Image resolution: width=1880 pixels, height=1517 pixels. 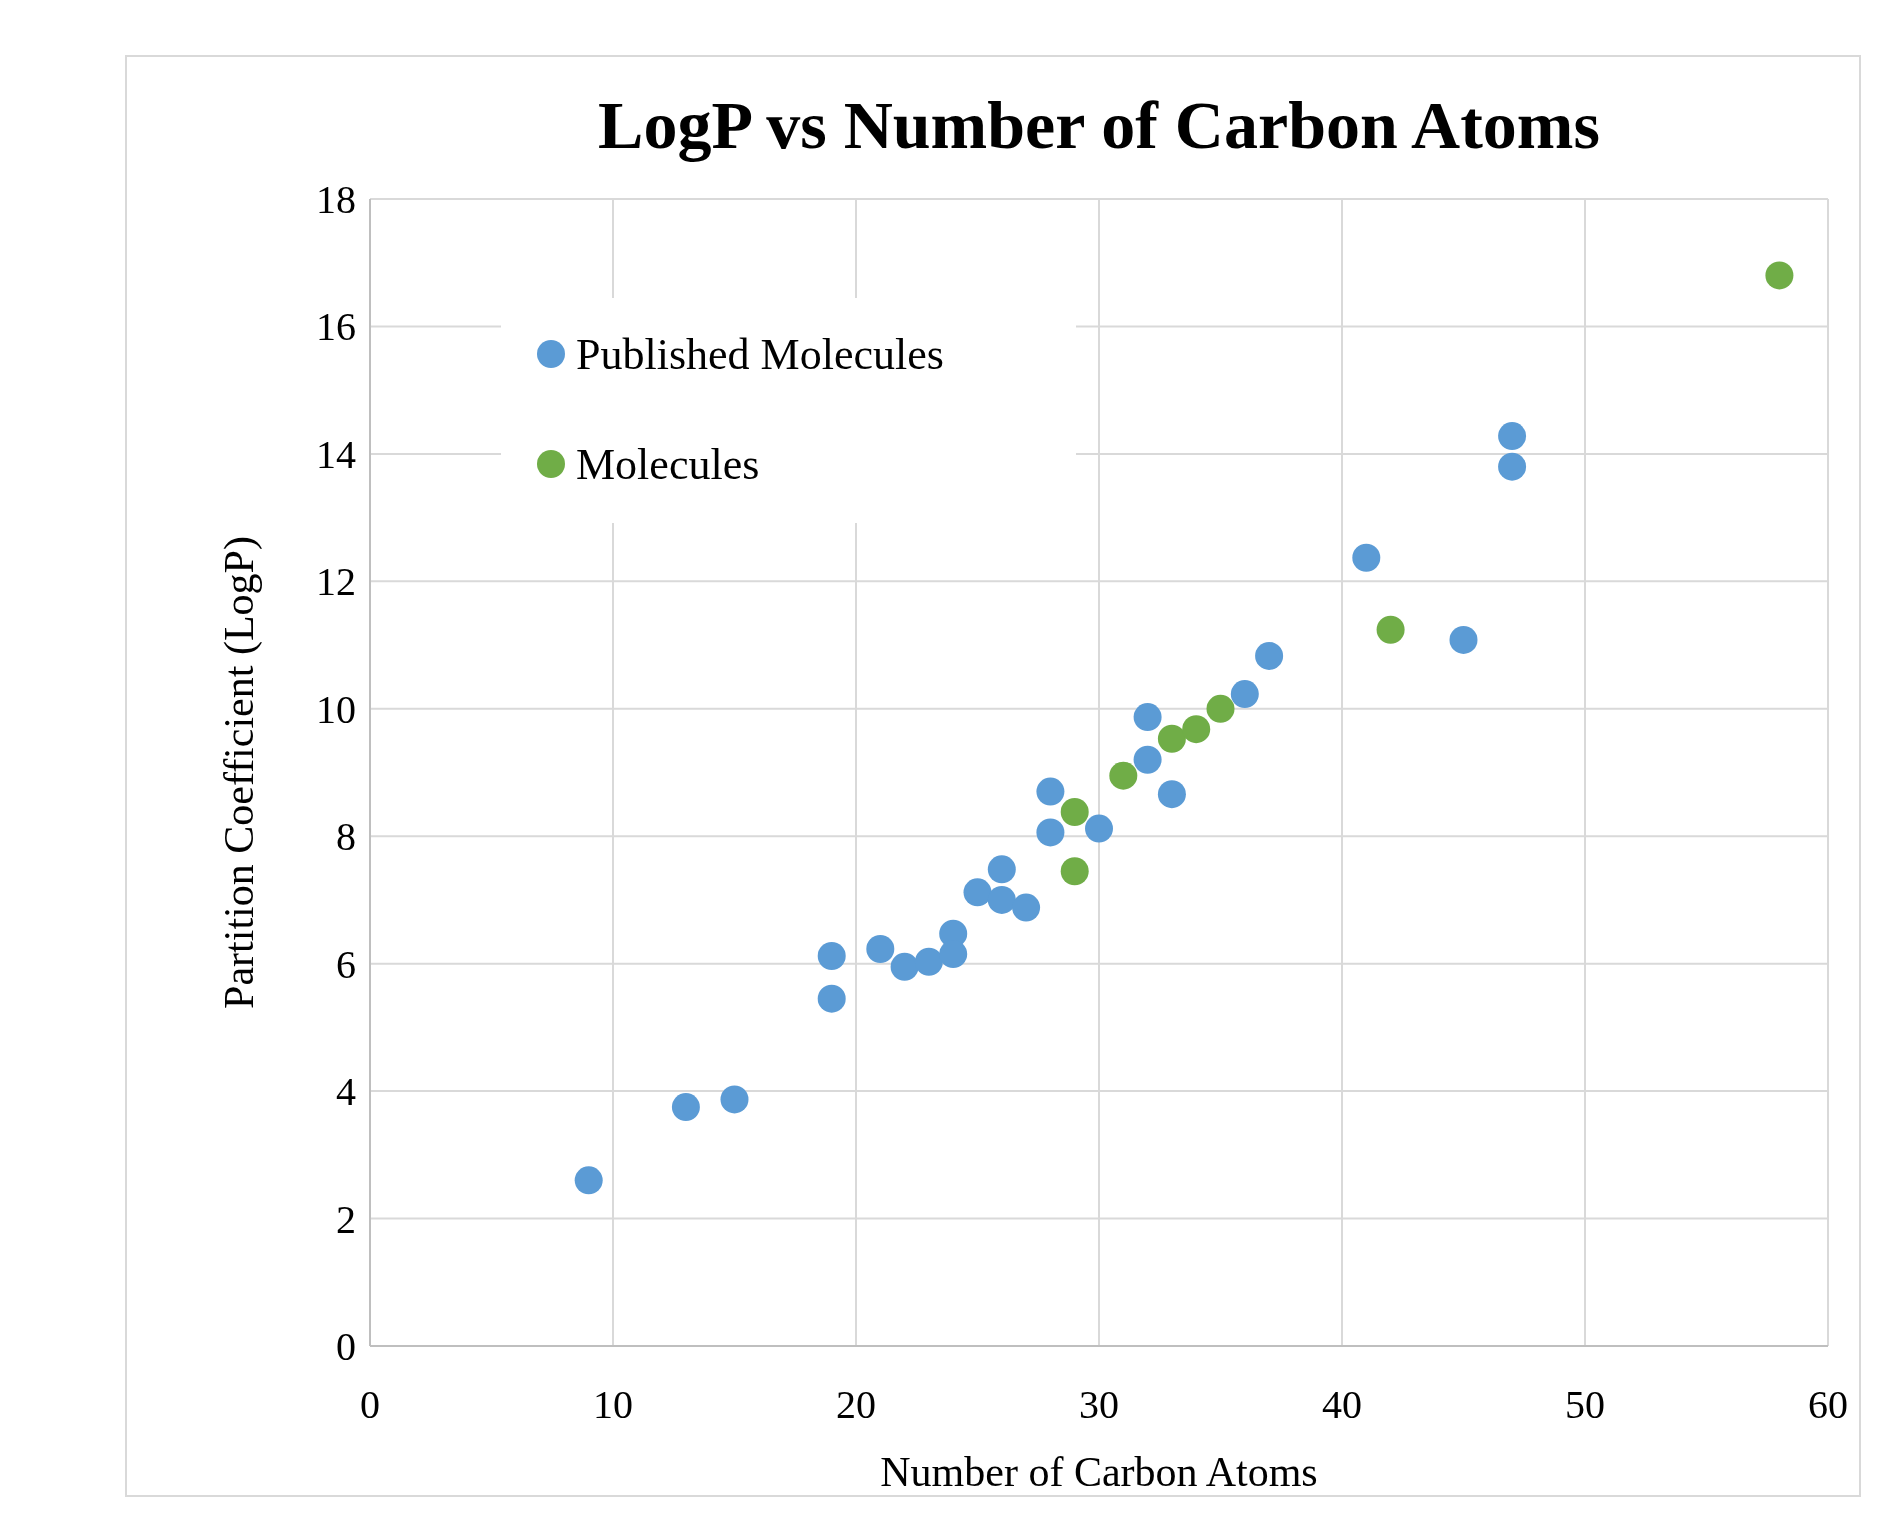 I want to click on y-axis-title: Partition Coefficient (LogP), so click(x=239, y=772).